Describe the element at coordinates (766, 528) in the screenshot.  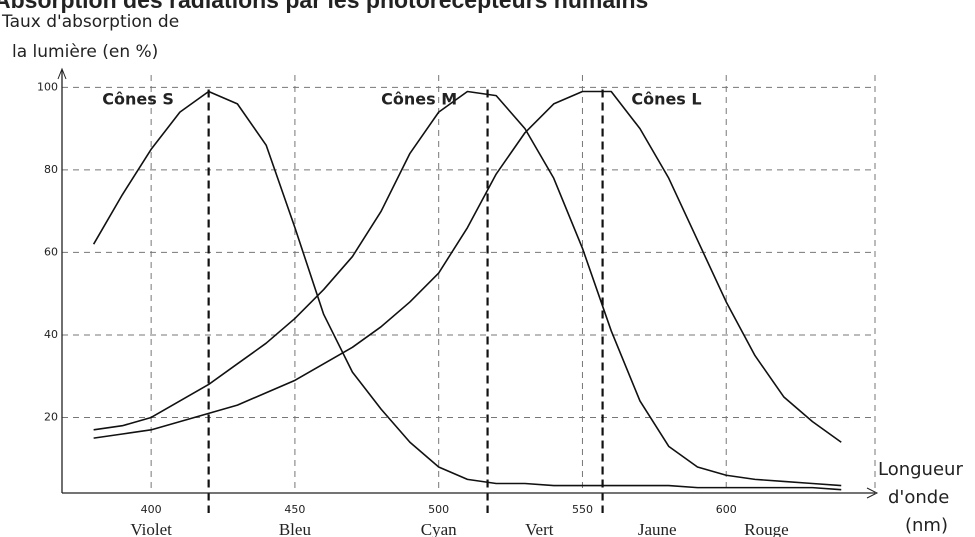
I see `color-band-label: Rouge` at that location.